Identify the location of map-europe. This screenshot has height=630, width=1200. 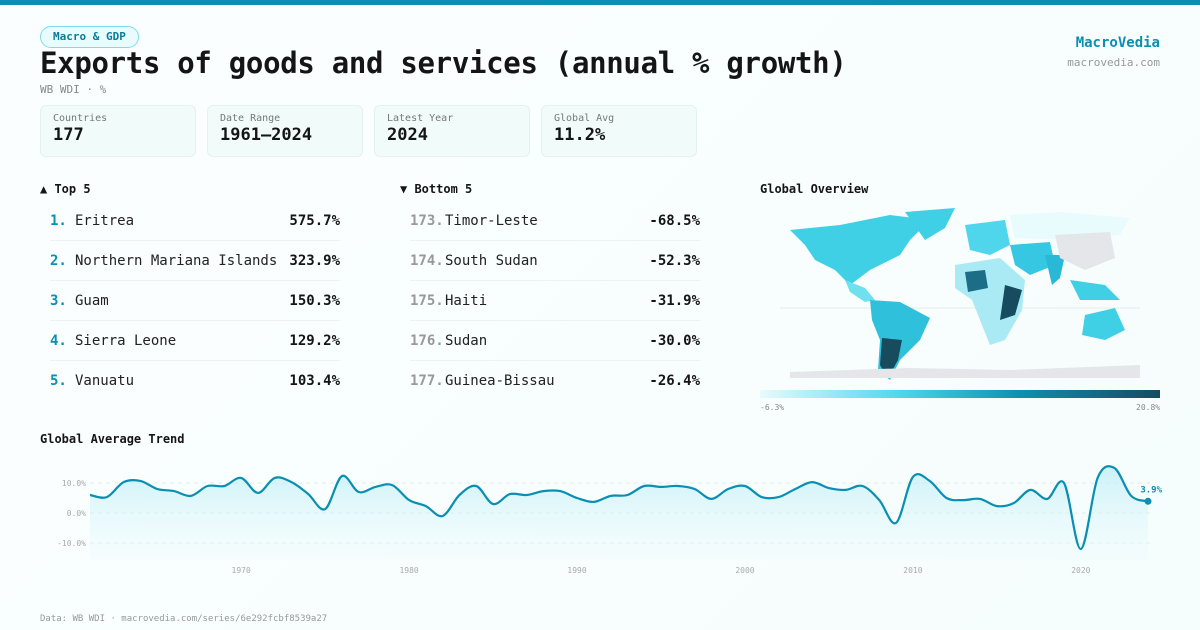
(987, 237).